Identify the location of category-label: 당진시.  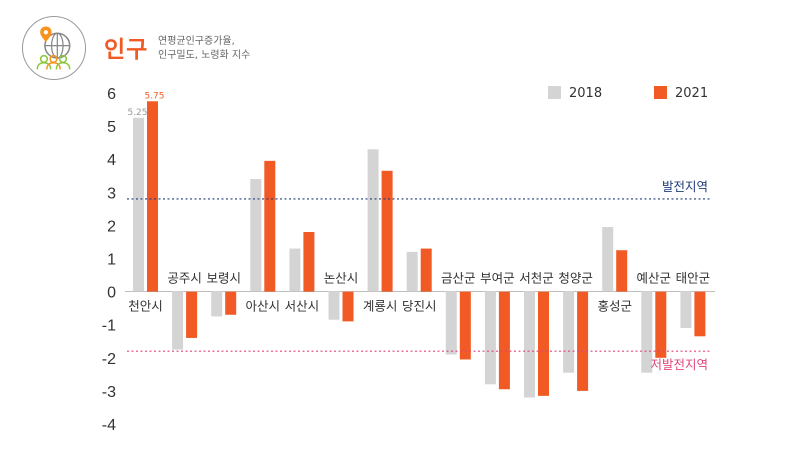
(419, 306).